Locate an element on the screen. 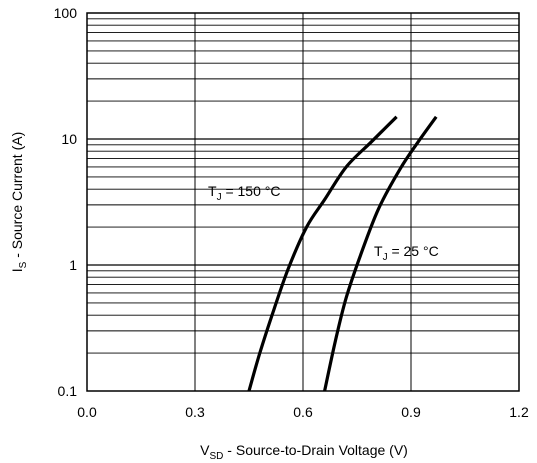  y-tick-label: 1 is located at coordinates (73, 265).